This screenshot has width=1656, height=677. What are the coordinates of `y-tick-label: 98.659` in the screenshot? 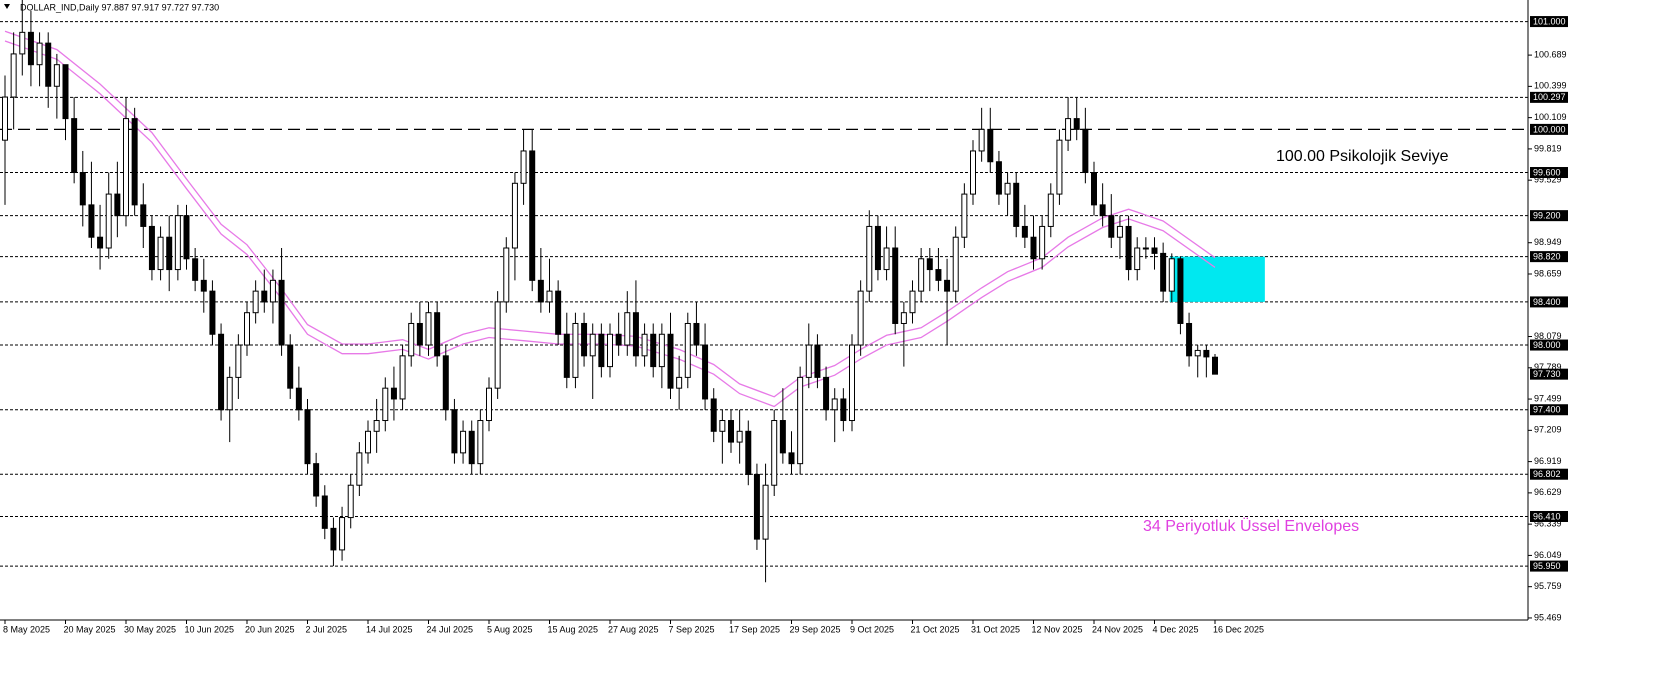 It's located at (1548, 273).